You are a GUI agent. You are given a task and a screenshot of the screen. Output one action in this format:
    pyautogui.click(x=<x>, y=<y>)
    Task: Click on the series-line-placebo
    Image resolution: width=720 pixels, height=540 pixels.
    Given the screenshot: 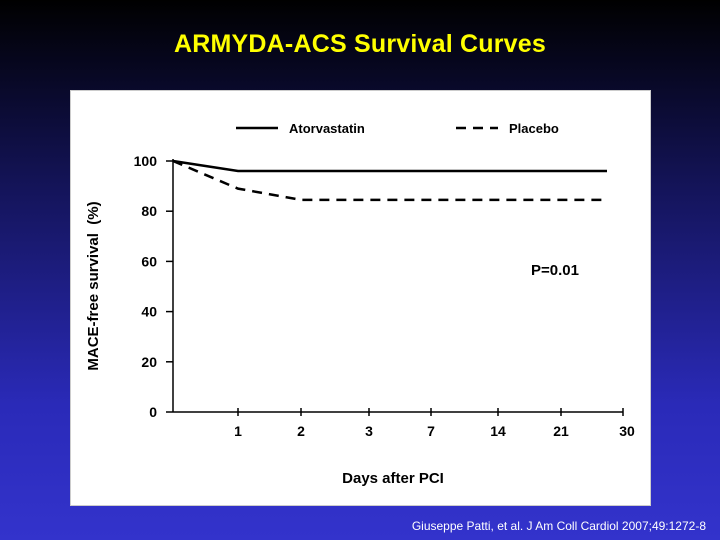 What is the action you would take?
    pyautogui.click(x=389, y=180)
    